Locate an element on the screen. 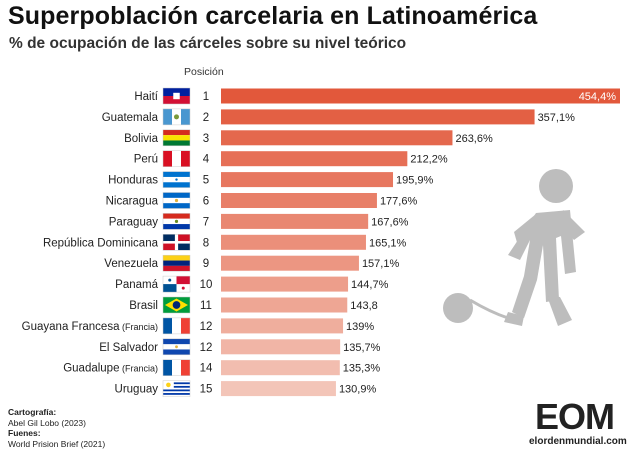 The height and width of the screenshot is (452, 640). country-name: Uruguay is located at coordinates (137, 390).